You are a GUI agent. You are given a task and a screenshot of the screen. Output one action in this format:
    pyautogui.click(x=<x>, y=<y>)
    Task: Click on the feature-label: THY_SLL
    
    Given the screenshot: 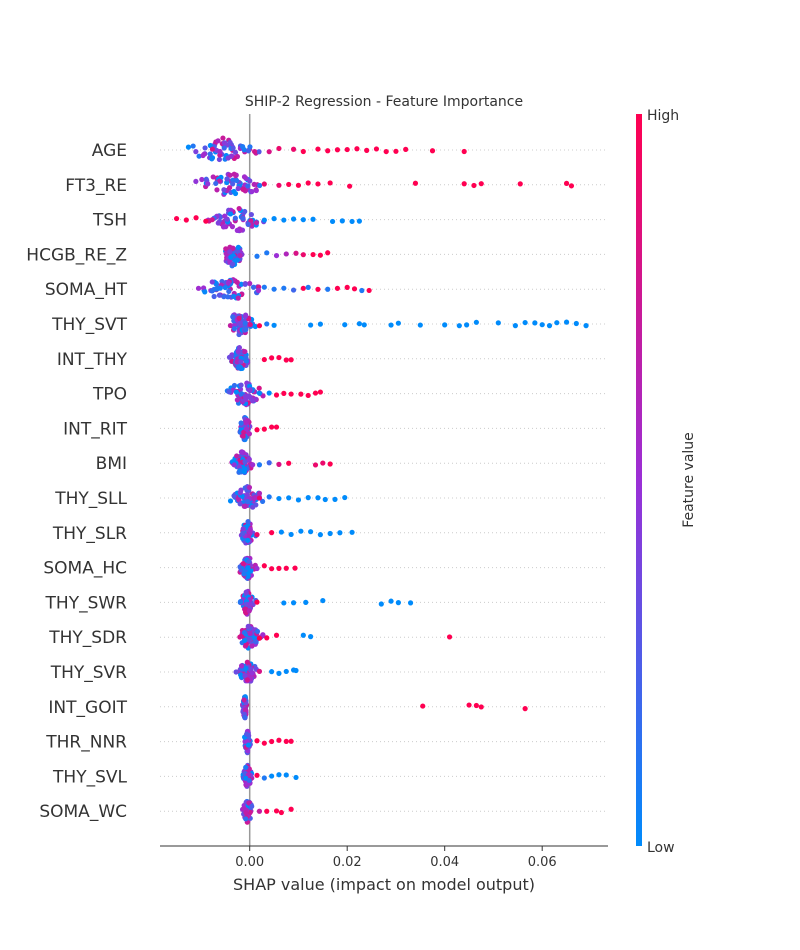 What is the action you would take?
    pyautogui.click(x=90, y=499)
    